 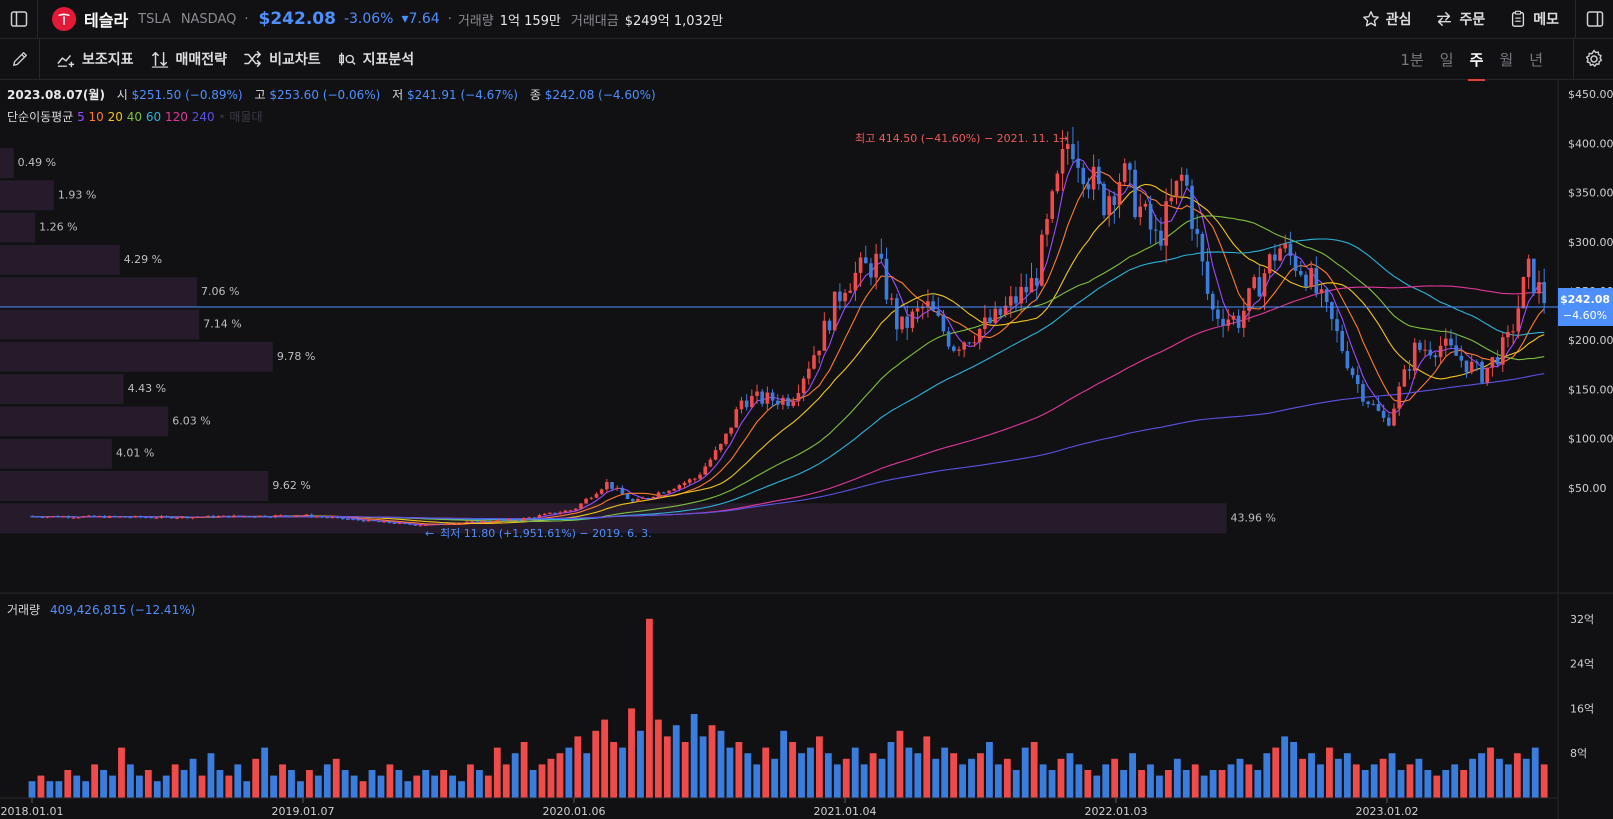 I want to click on candle-magnifier-icon, so click(x=347, y=59).